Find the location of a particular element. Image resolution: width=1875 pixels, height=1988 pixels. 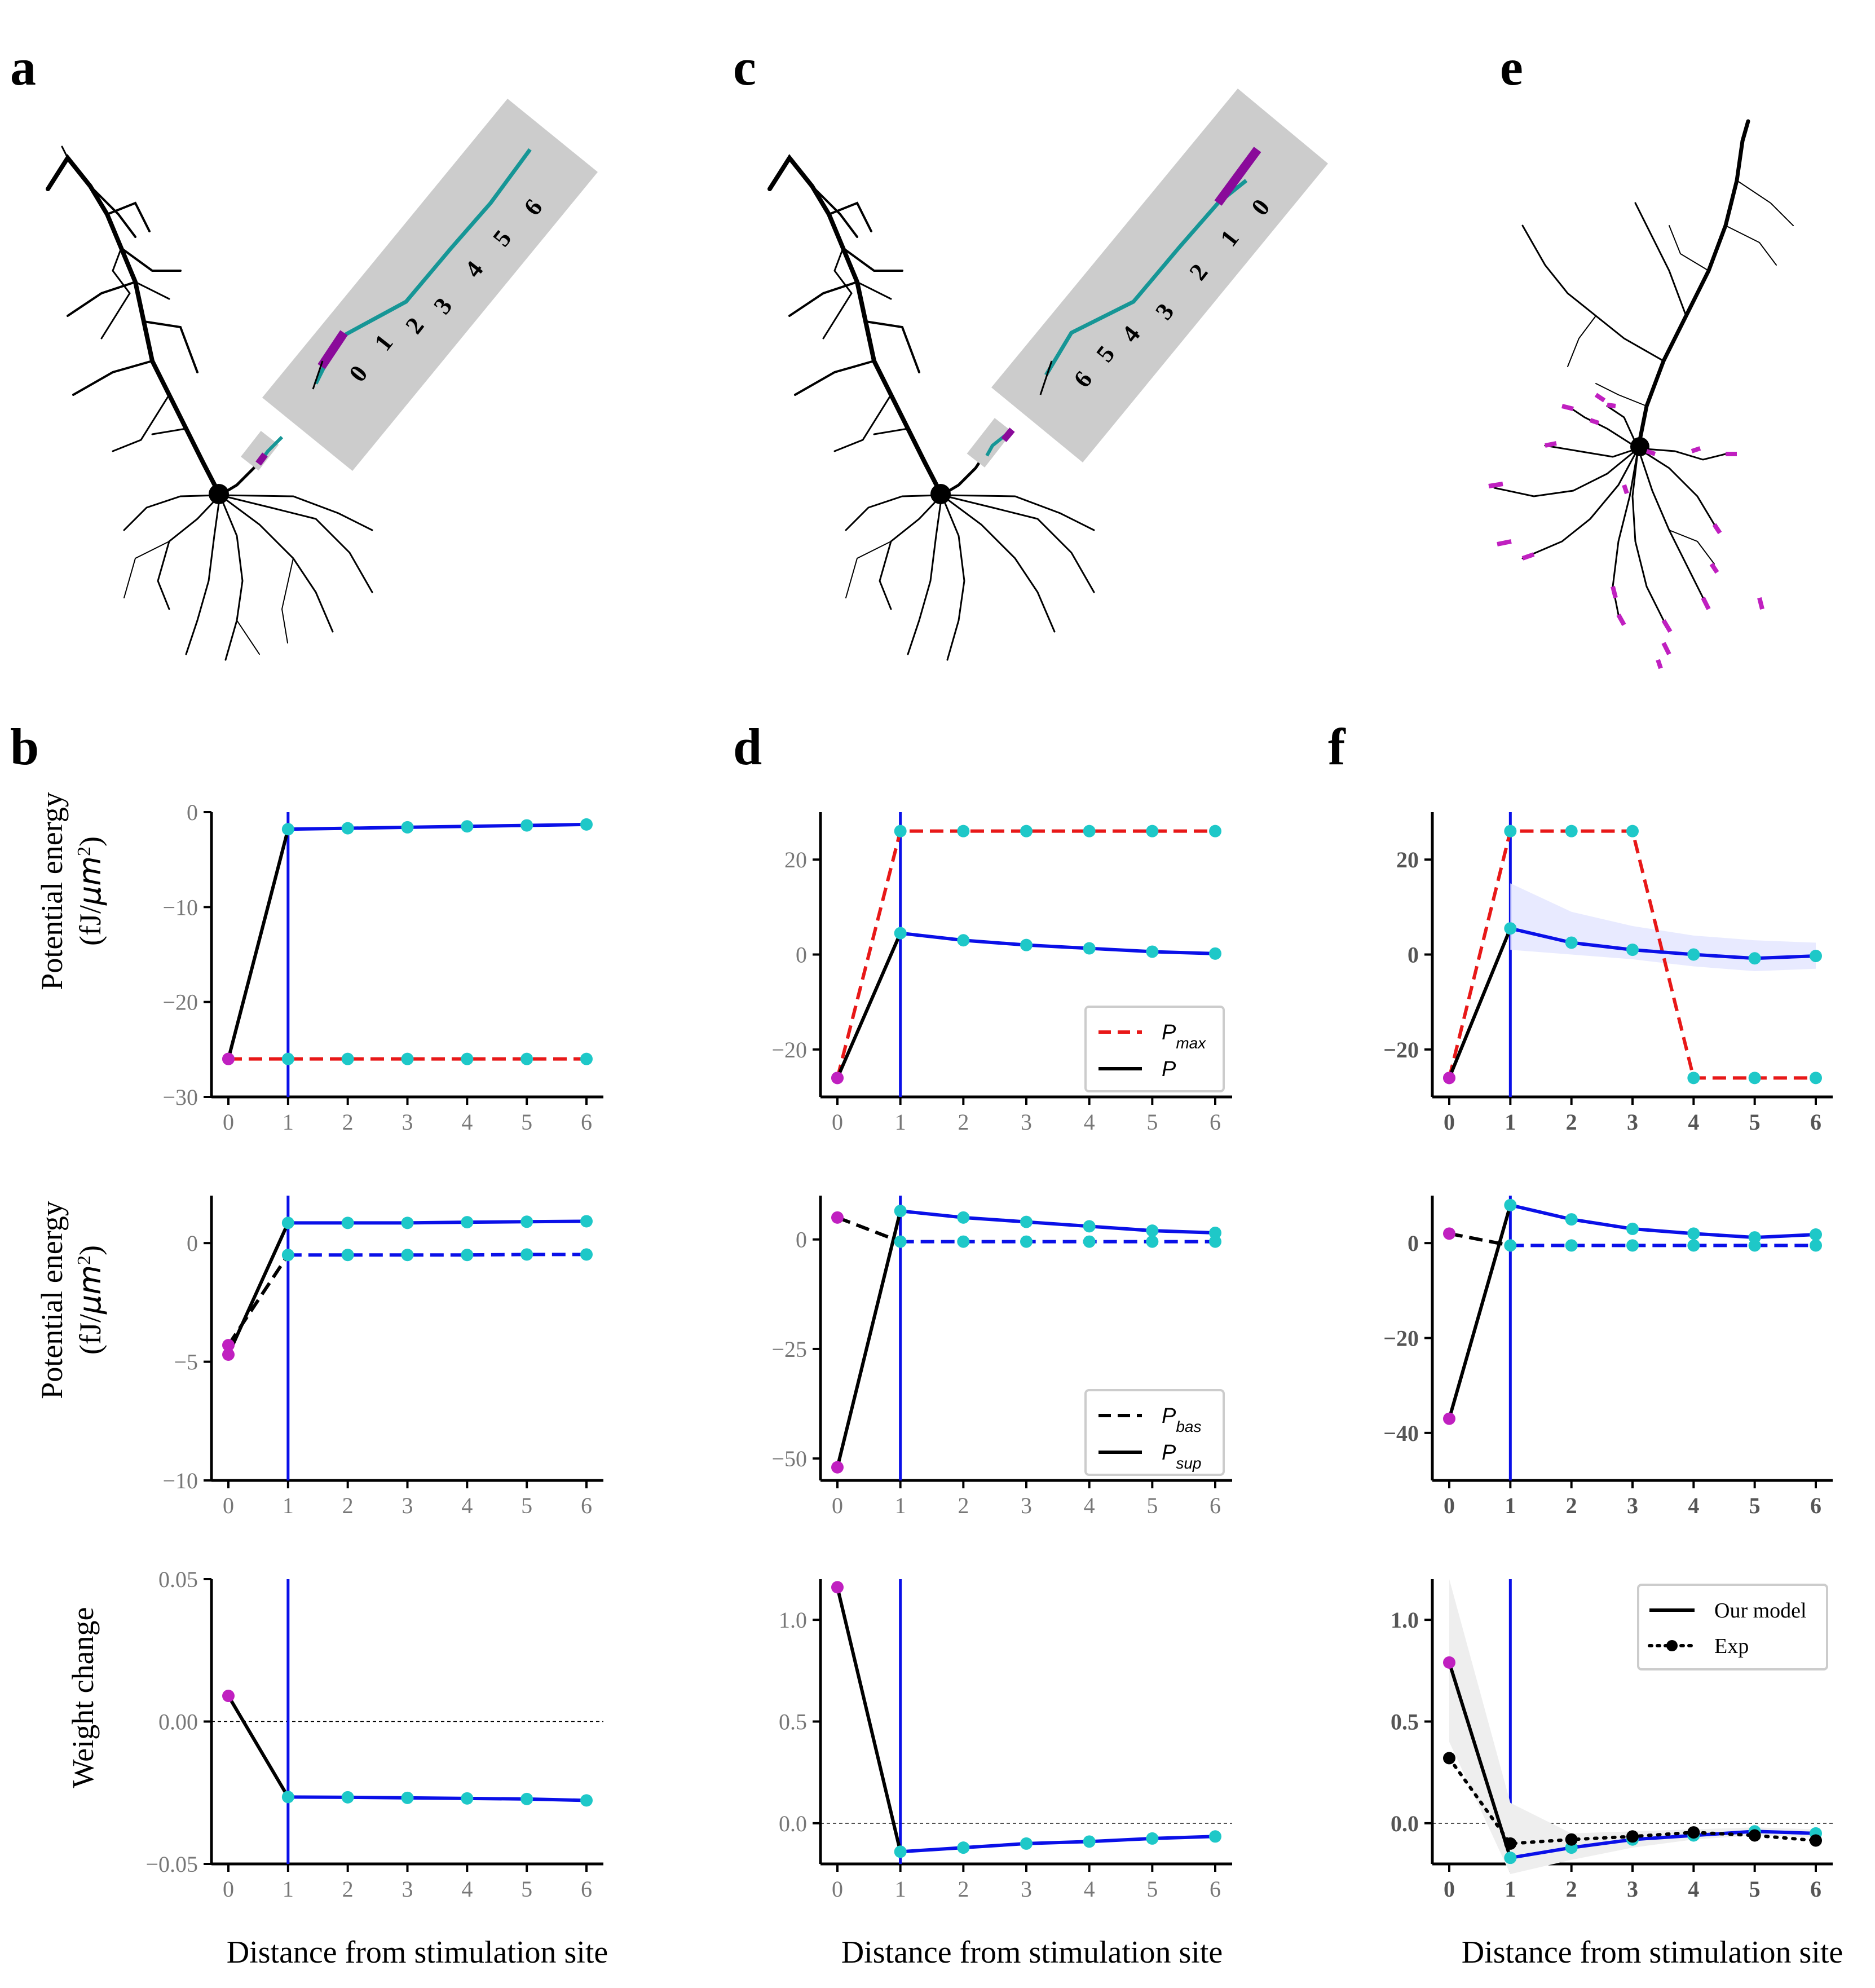

legend-d1: Pmax P is located at coordinates (1155, 1049).